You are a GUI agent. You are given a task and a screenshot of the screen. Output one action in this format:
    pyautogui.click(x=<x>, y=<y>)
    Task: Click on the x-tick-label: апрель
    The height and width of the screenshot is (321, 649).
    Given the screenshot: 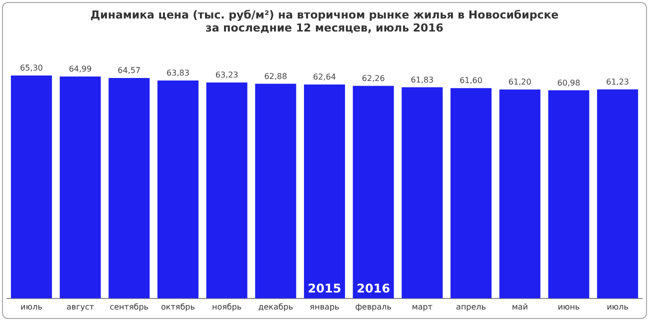 What is the action you would take?
    pyautogui.click(x=471, y=307)
    